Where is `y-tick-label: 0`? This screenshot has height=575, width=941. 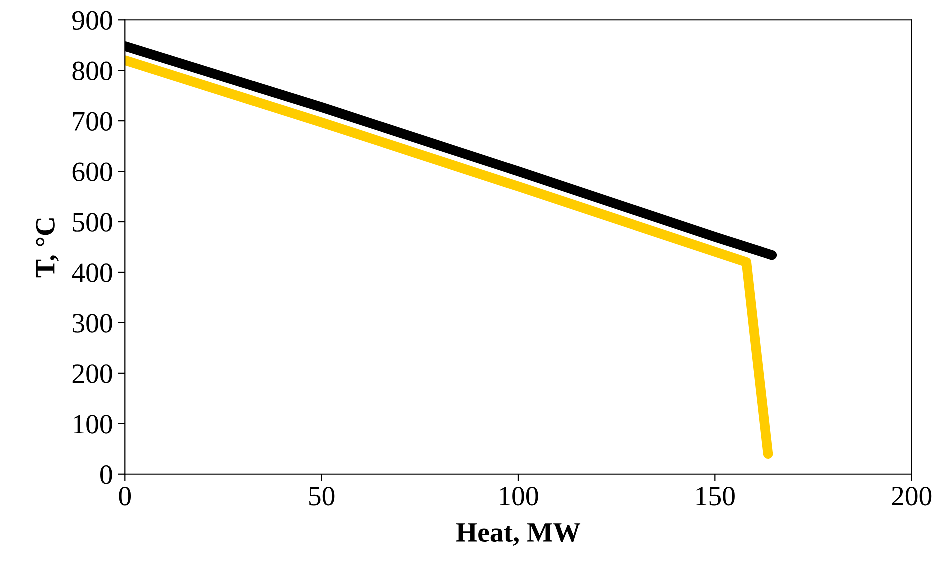
y-tick-label: 0 is located at coordinates (106, 475).